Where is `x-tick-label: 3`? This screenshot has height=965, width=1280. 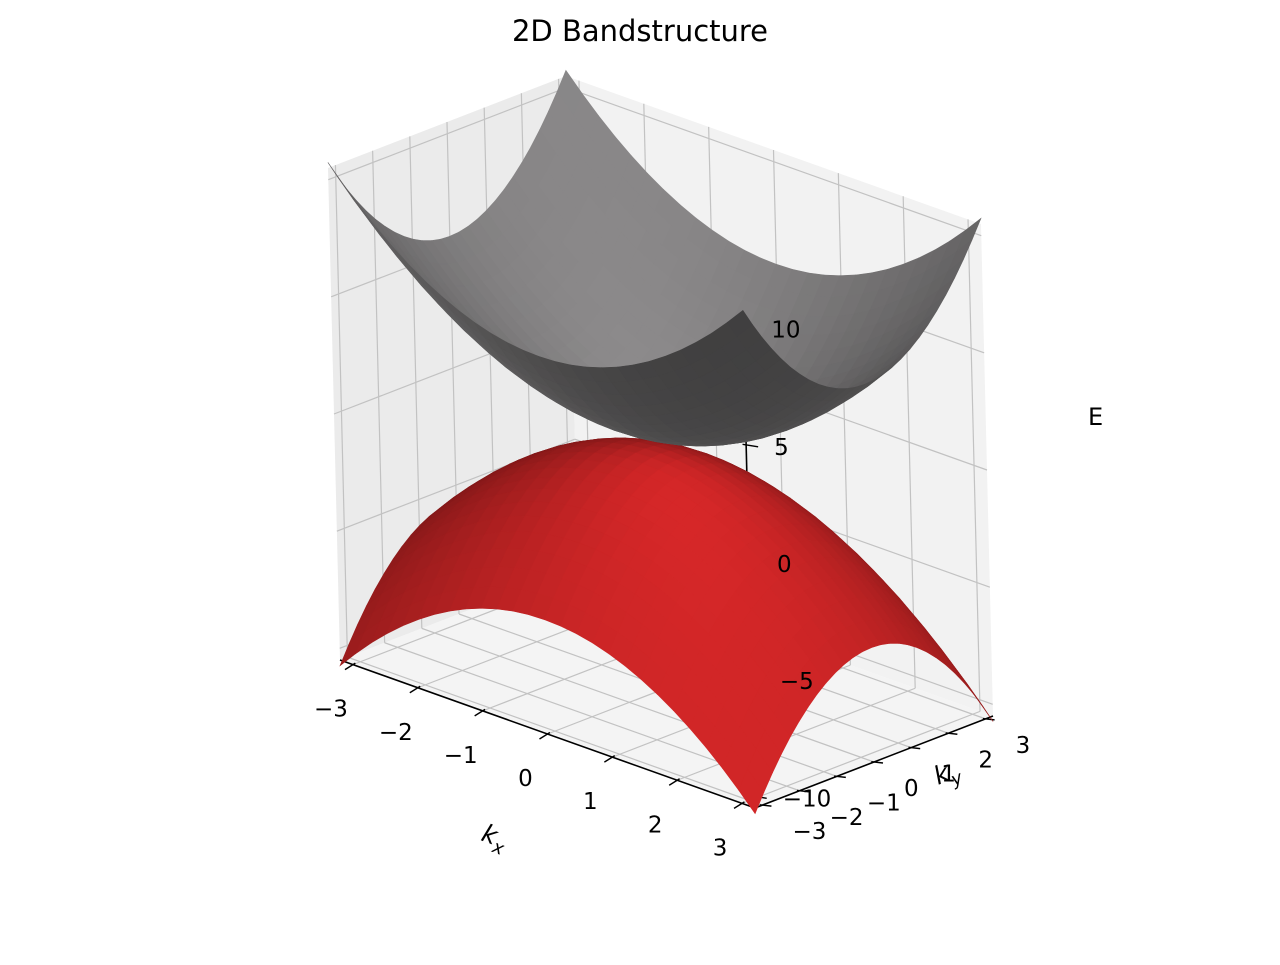
x-tick-label: 3 is located at coordinates (720, 848).